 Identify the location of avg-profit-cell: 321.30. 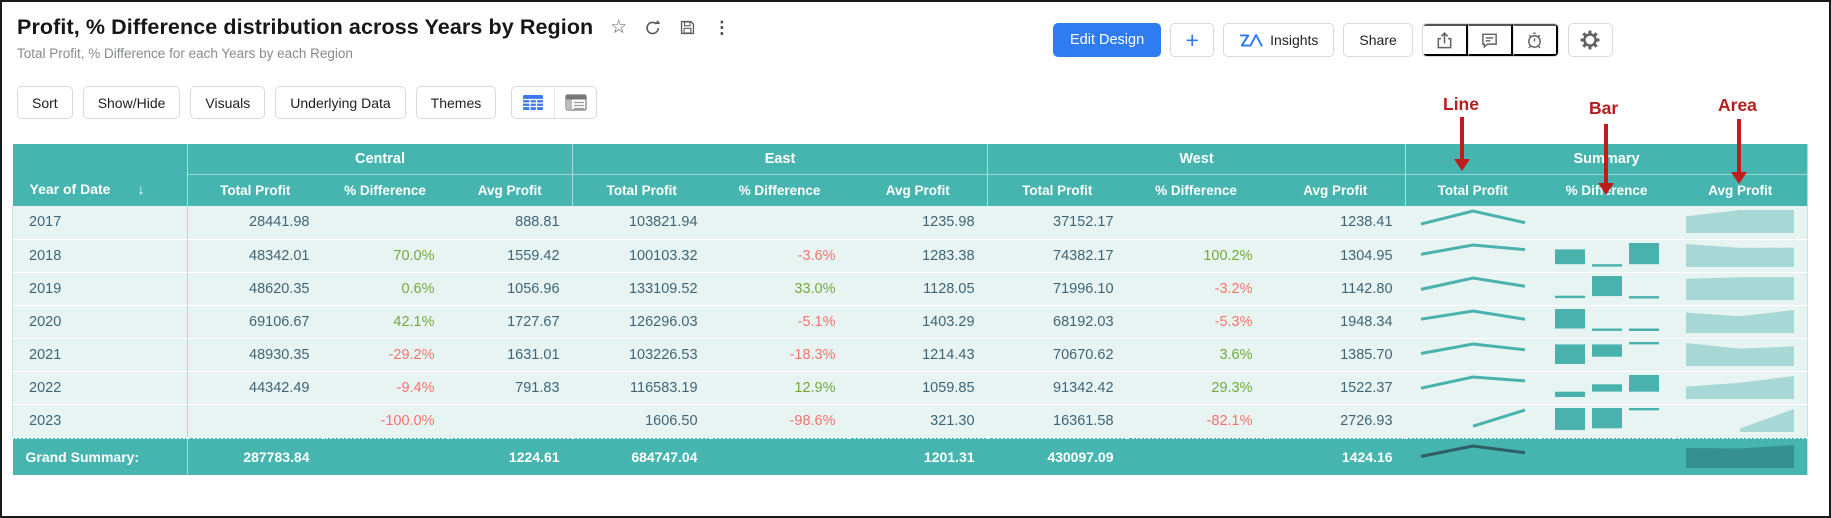
(918, 421).